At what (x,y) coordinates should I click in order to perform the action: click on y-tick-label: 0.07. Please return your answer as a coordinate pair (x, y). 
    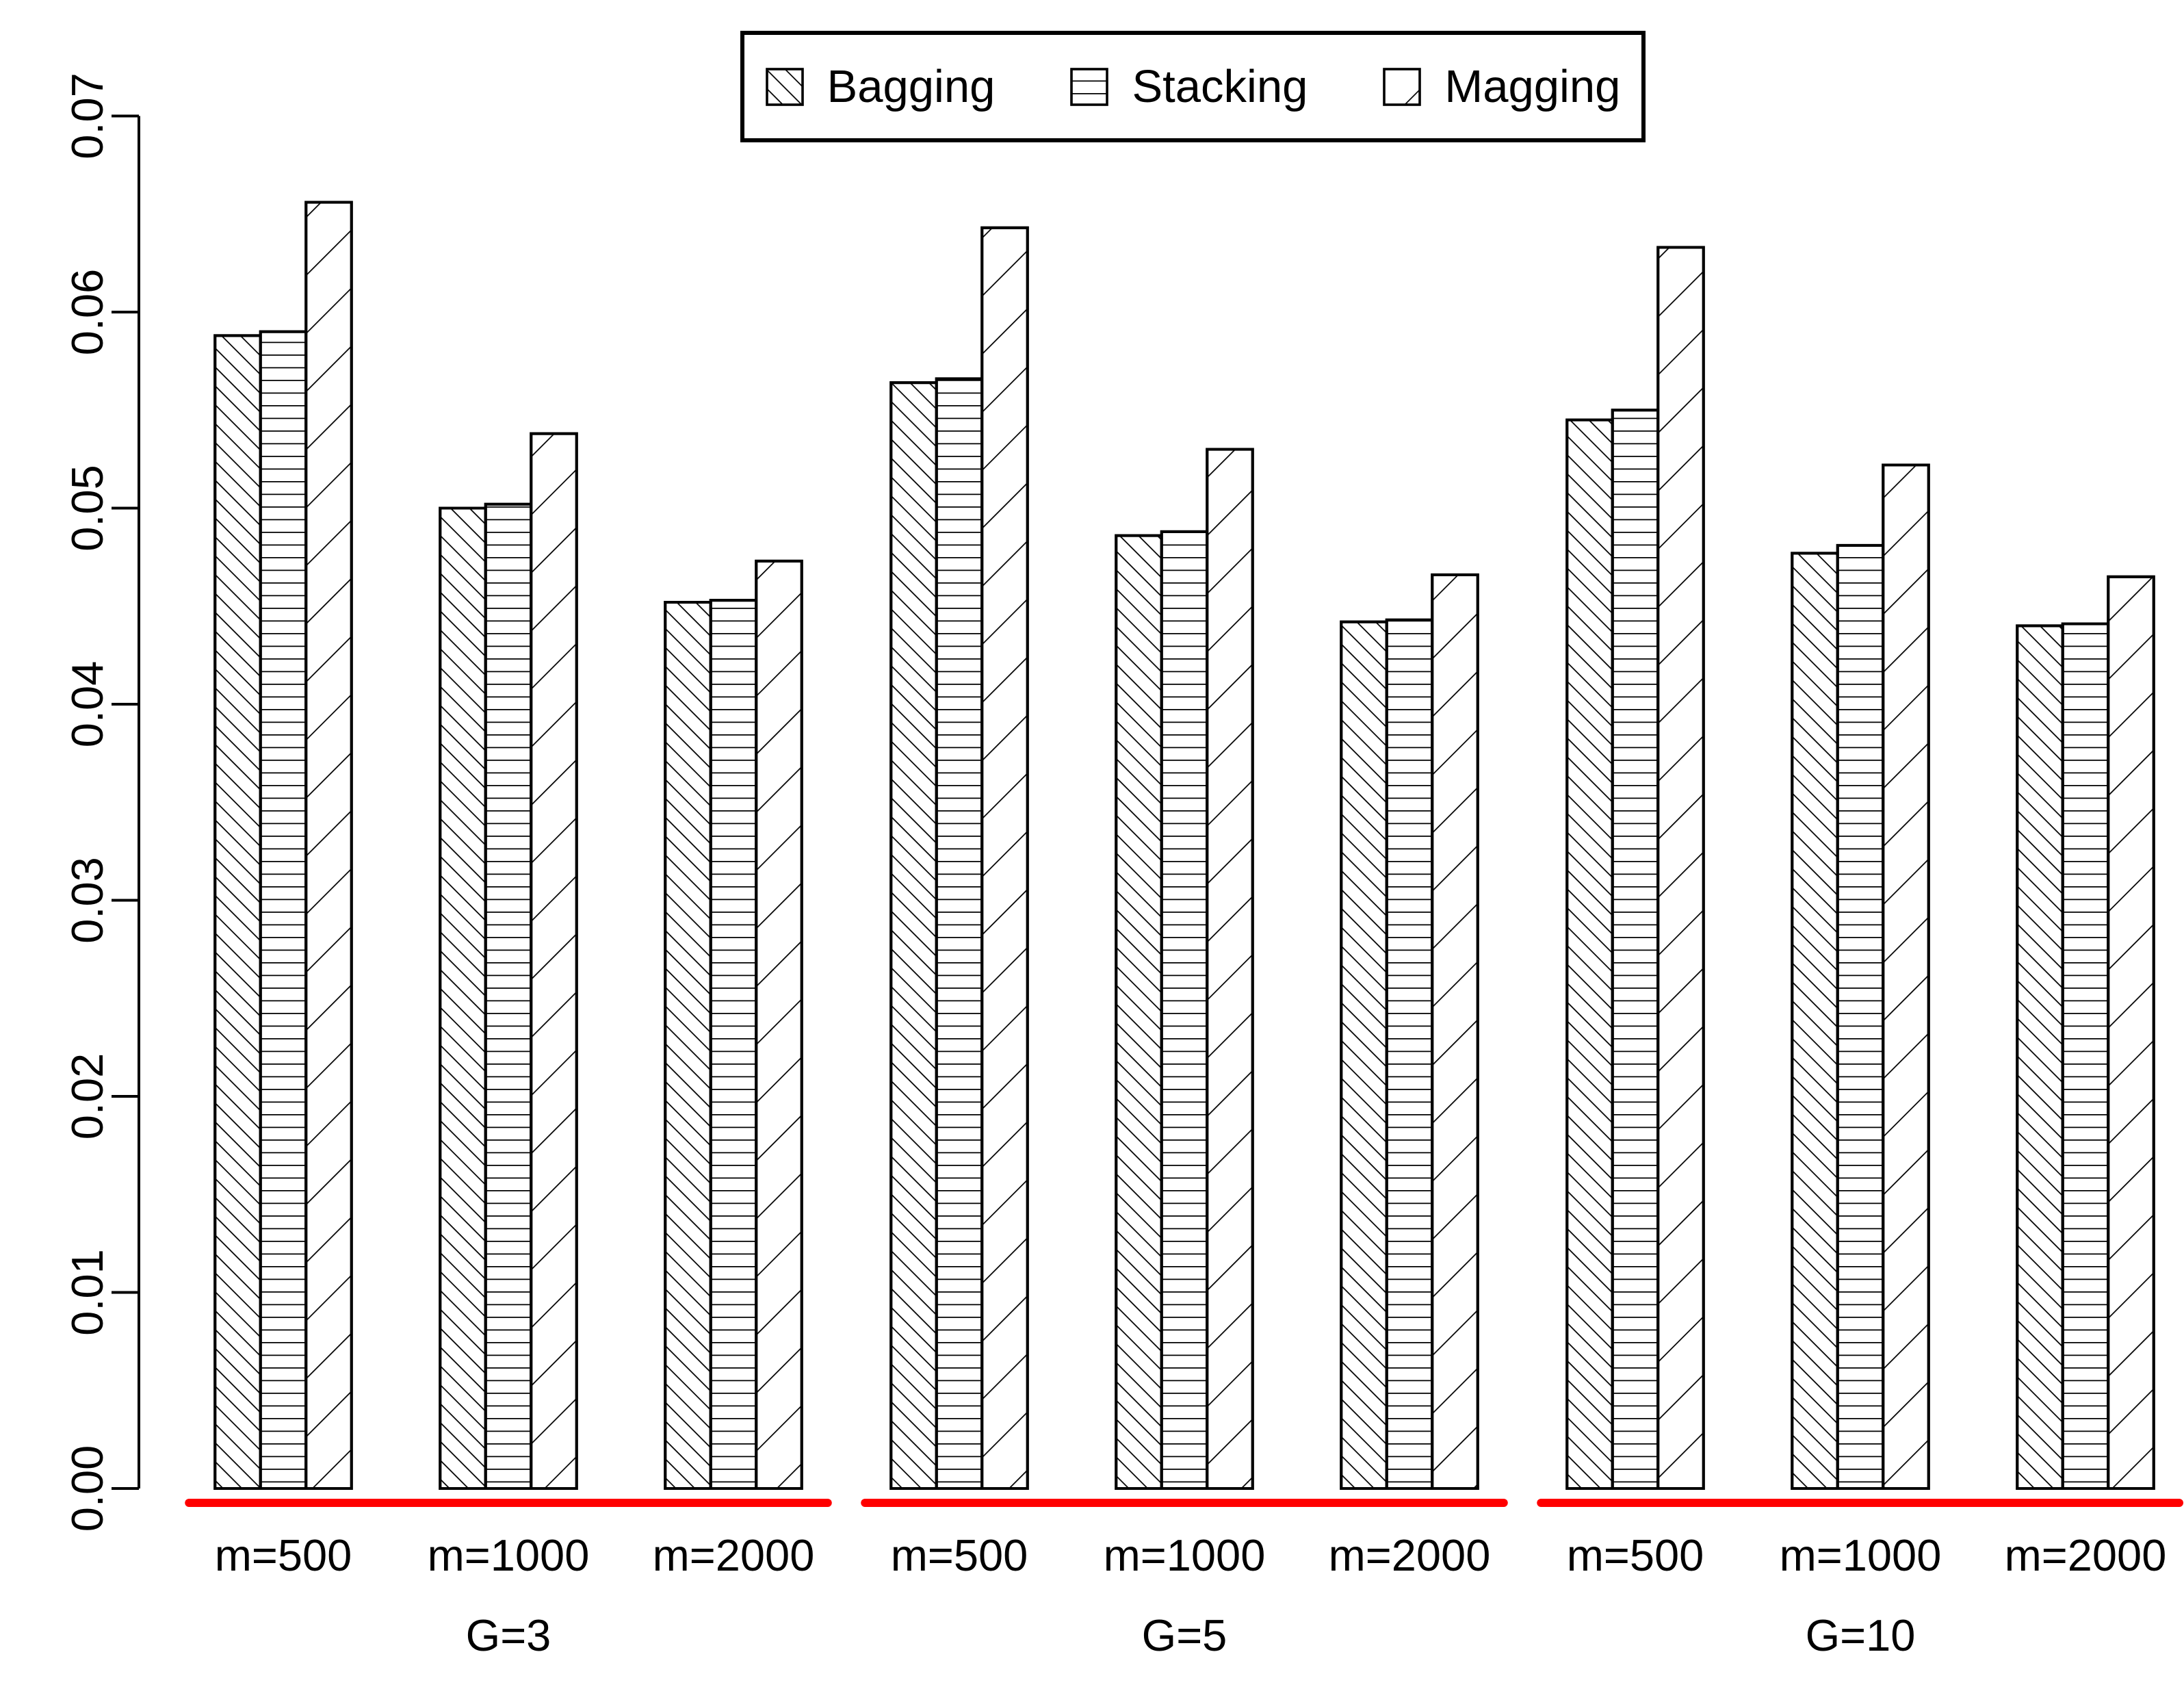
    Looking at the image, I should click on (87, 116).